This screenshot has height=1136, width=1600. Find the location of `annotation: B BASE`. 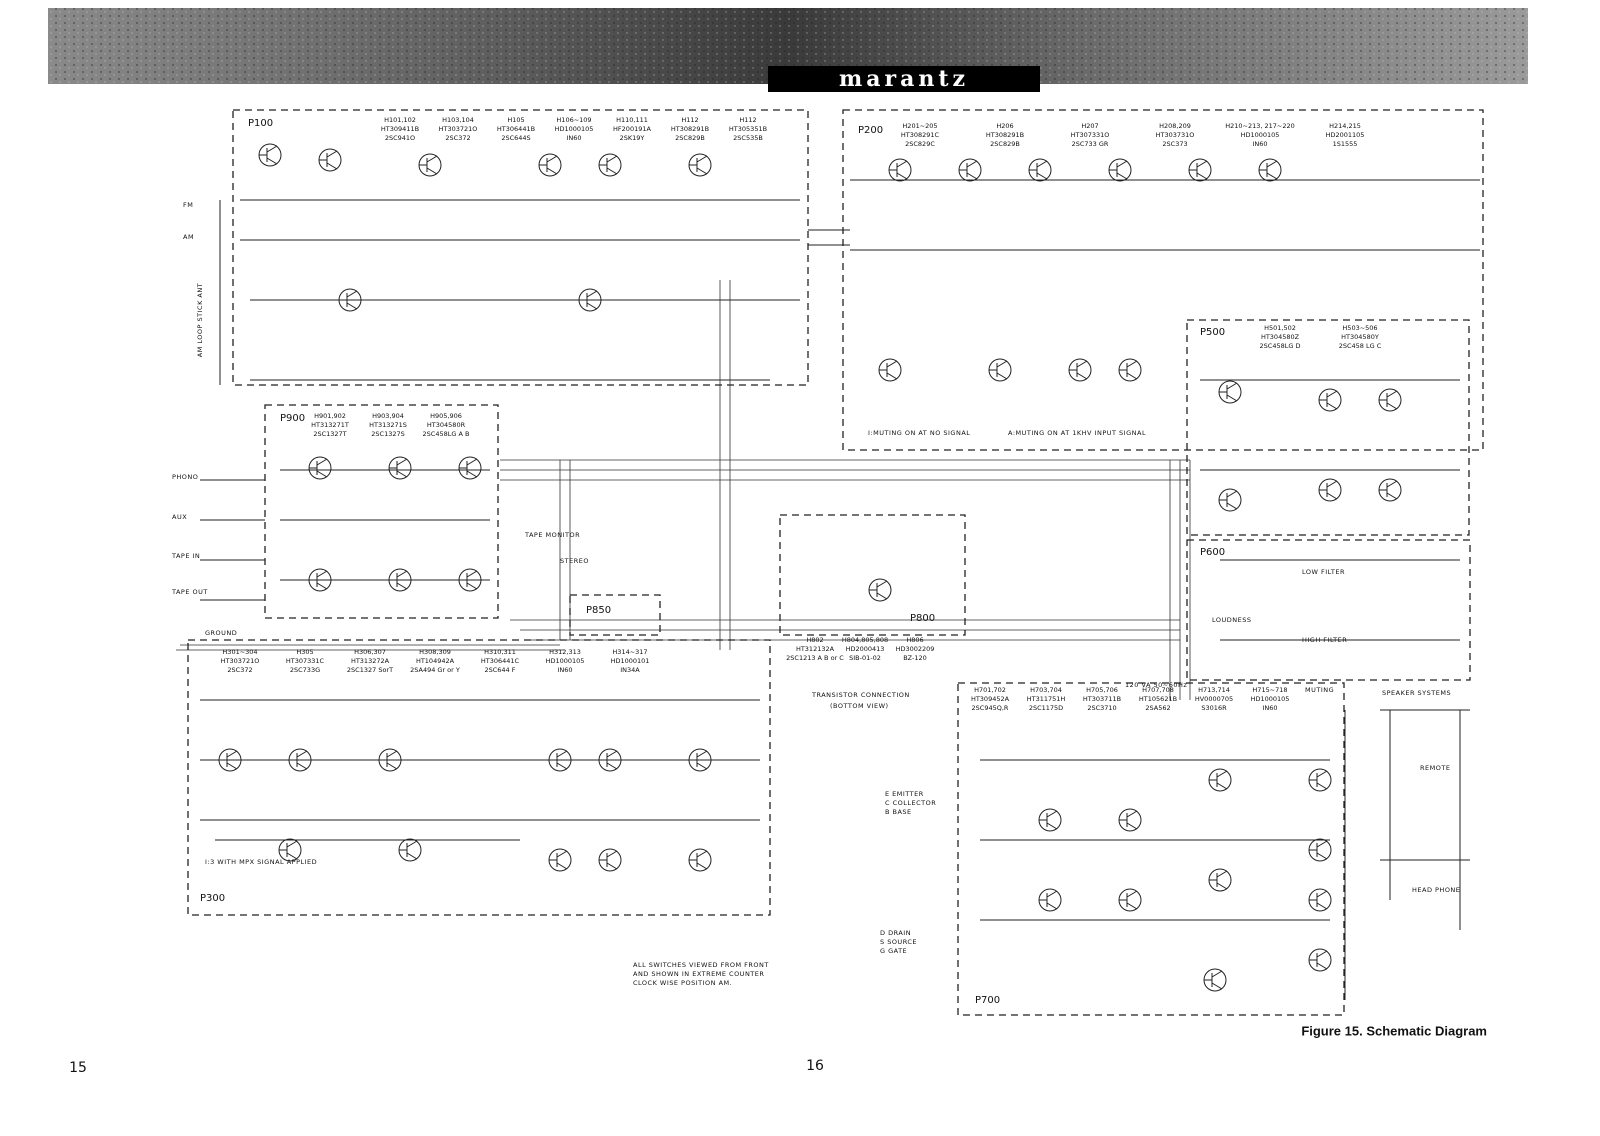

annotation: B BASE is located at coordinates (898, 812).